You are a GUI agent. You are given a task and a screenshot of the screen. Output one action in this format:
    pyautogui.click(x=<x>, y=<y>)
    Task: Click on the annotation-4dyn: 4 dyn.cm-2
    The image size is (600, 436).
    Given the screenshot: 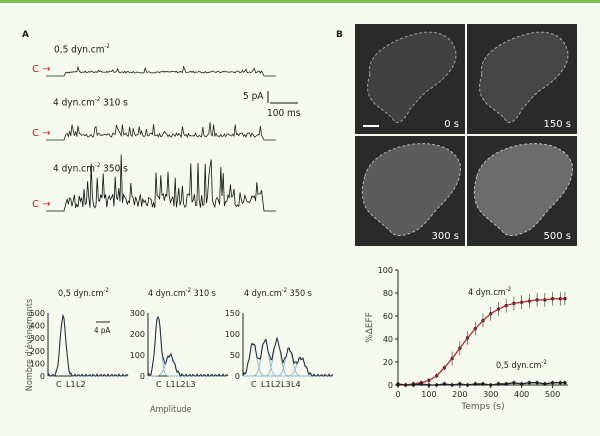 What is the action you would take?
    pyautogui.click(x=490, y=292)
    